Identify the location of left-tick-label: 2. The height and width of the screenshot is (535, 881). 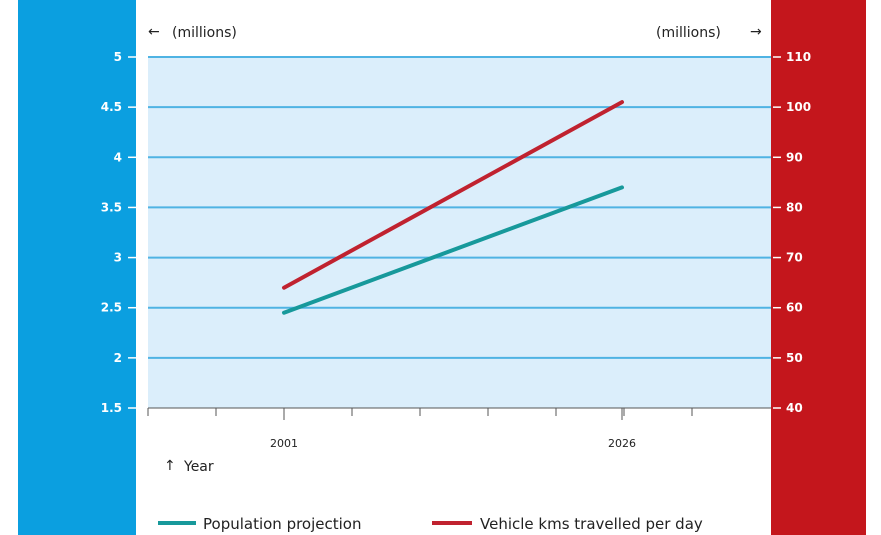
(118, 358).